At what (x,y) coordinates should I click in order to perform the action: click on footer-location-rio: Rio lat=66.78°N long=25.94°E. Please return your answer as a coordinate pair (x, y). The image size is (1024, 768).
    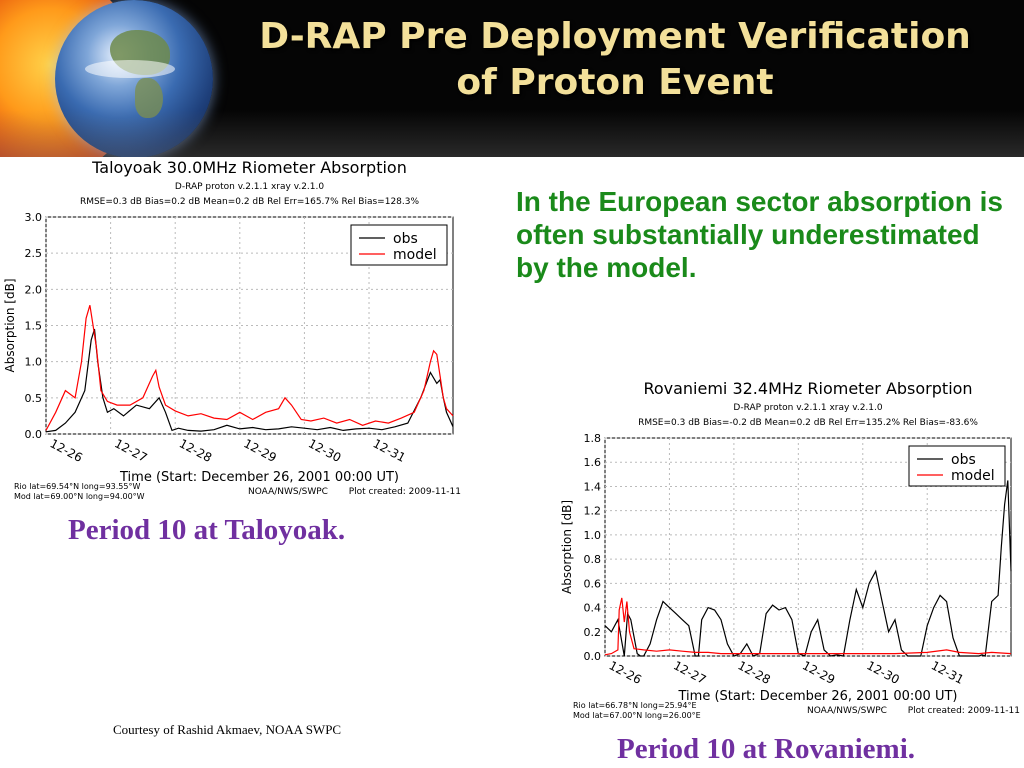
    Looking at the image, I should click on (635, 705).